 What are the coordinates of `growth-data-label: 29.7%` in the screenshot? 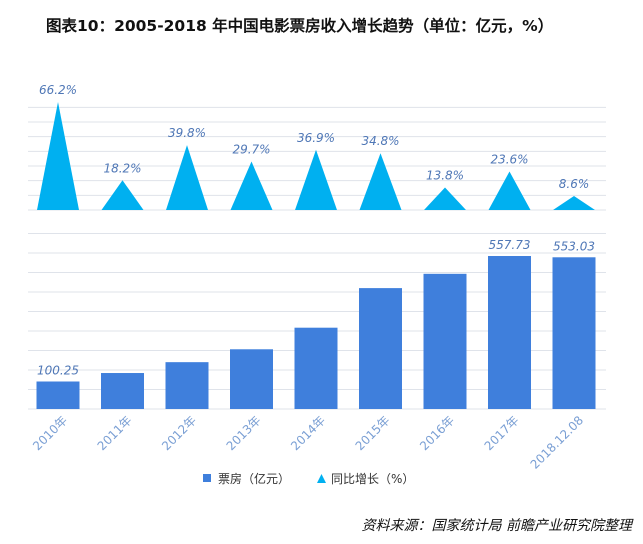 It's located at (251, 150).